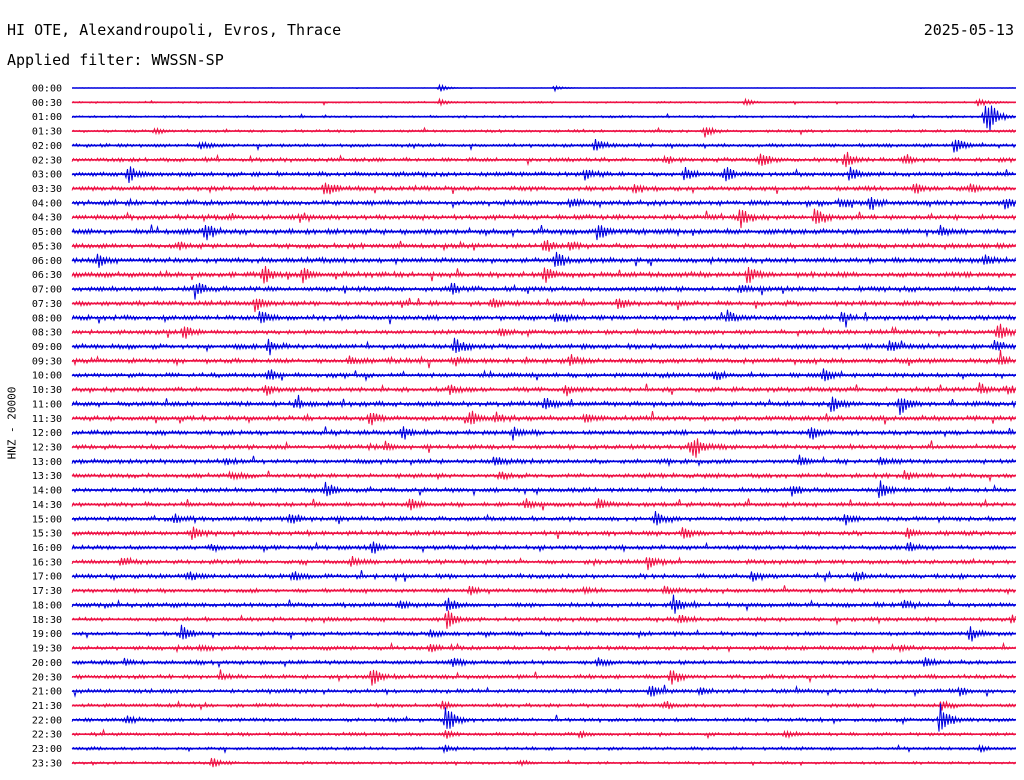 The width and height of the screenshot is (1024, 780). What do you see at coordinates (47, 534) in the screenshot?
I see `time-label-1530: 15:30` at bounding box center [47, 534].